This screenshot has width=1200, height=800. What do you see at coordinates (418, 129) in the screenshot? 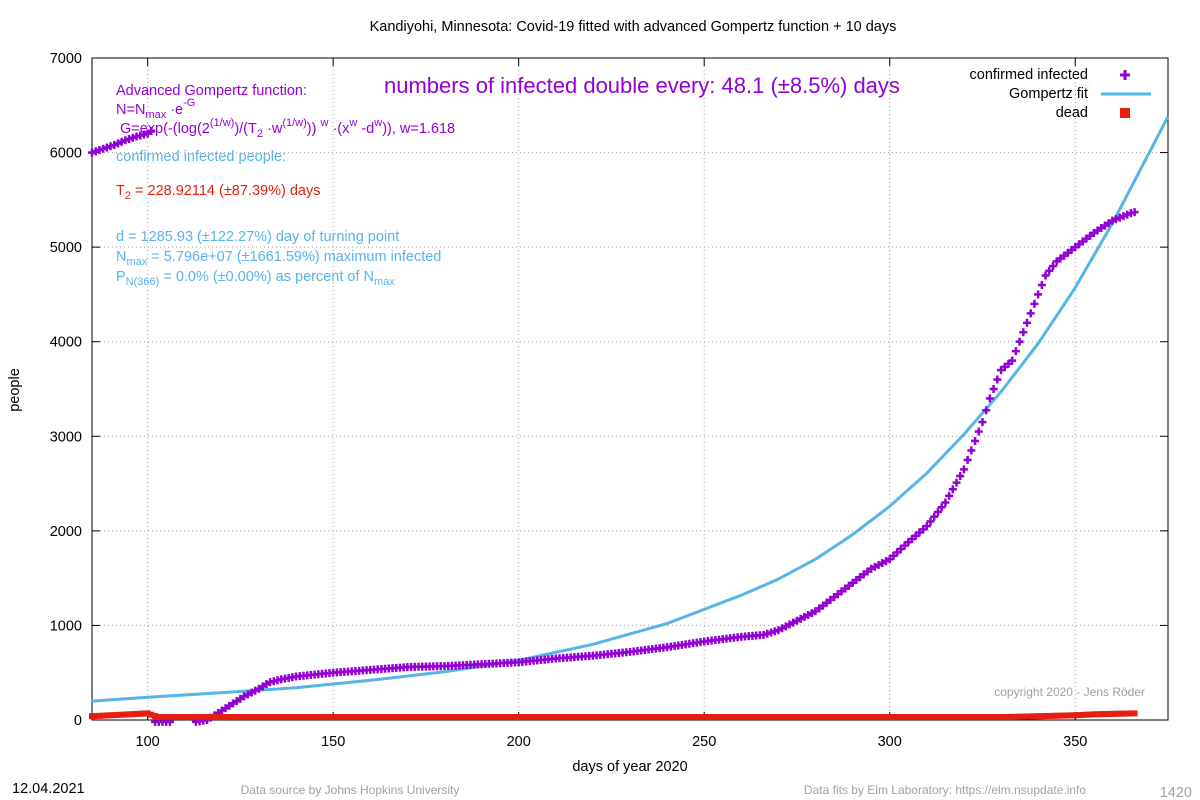
I see `formula-g-7: )), w=1.618` at bounding box center [418, 129].